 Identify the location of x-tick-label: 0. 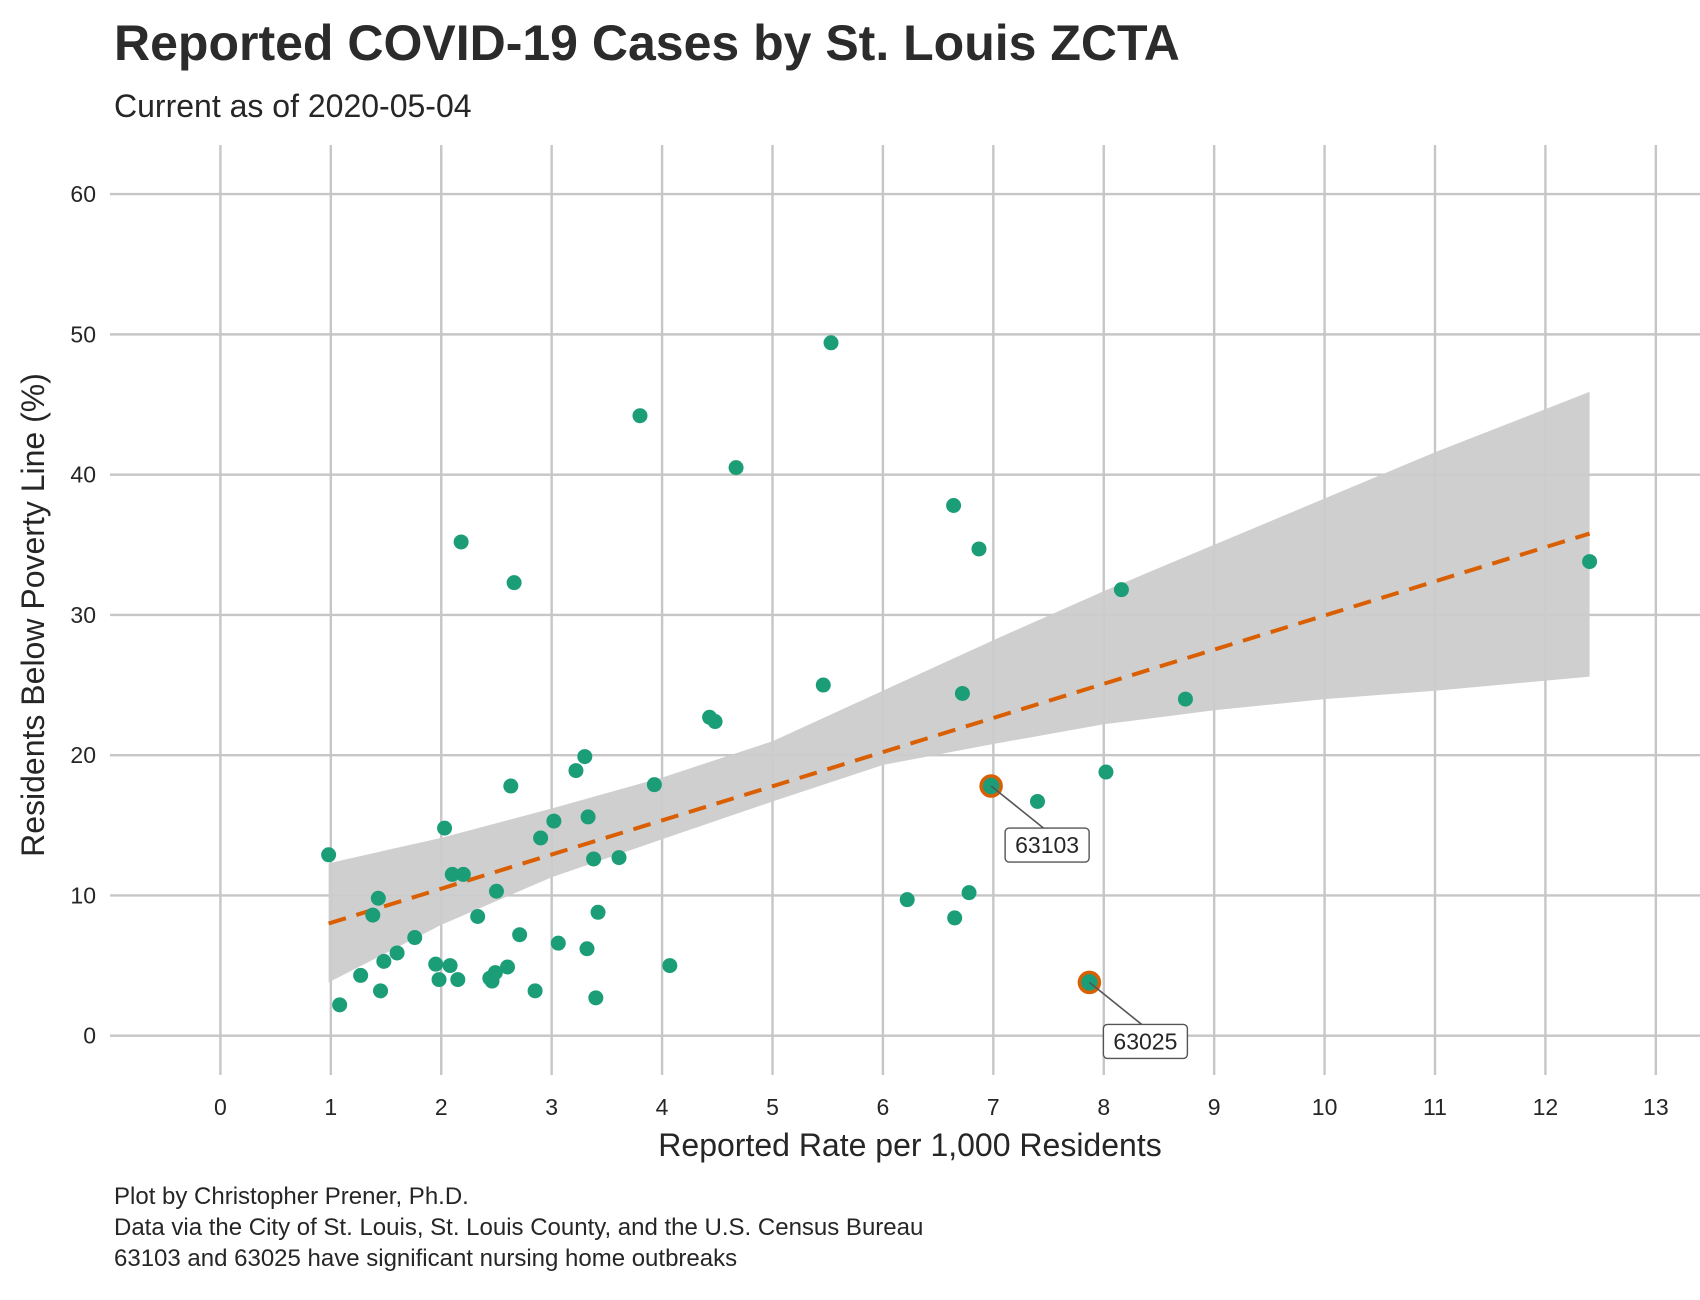
(220, 1107).